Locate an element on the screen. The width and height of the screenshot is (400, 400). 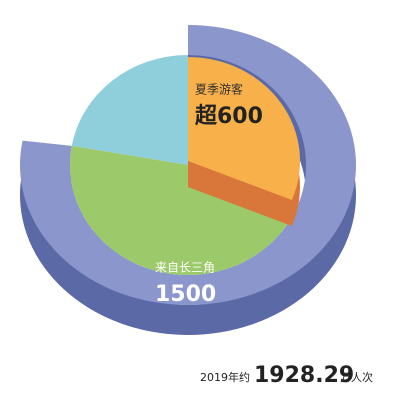
summer-slice is located at coordinates (244, 128).